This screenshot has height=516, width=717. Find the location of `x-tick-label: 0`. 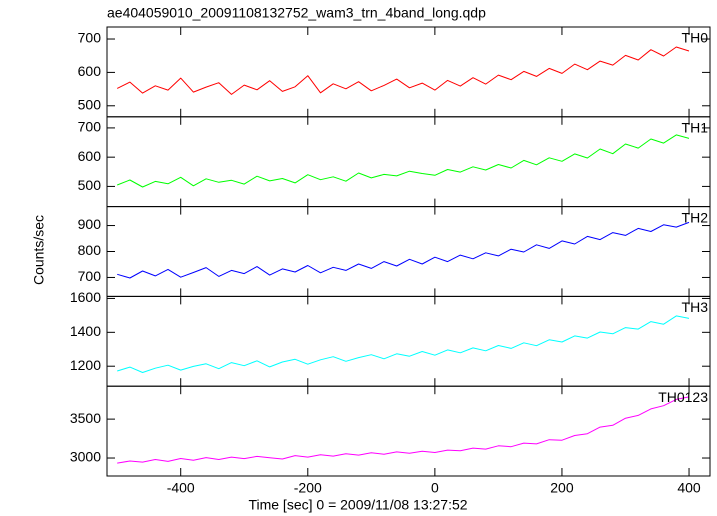

x-tick-label: 0 is located at coordinates (435, 488).